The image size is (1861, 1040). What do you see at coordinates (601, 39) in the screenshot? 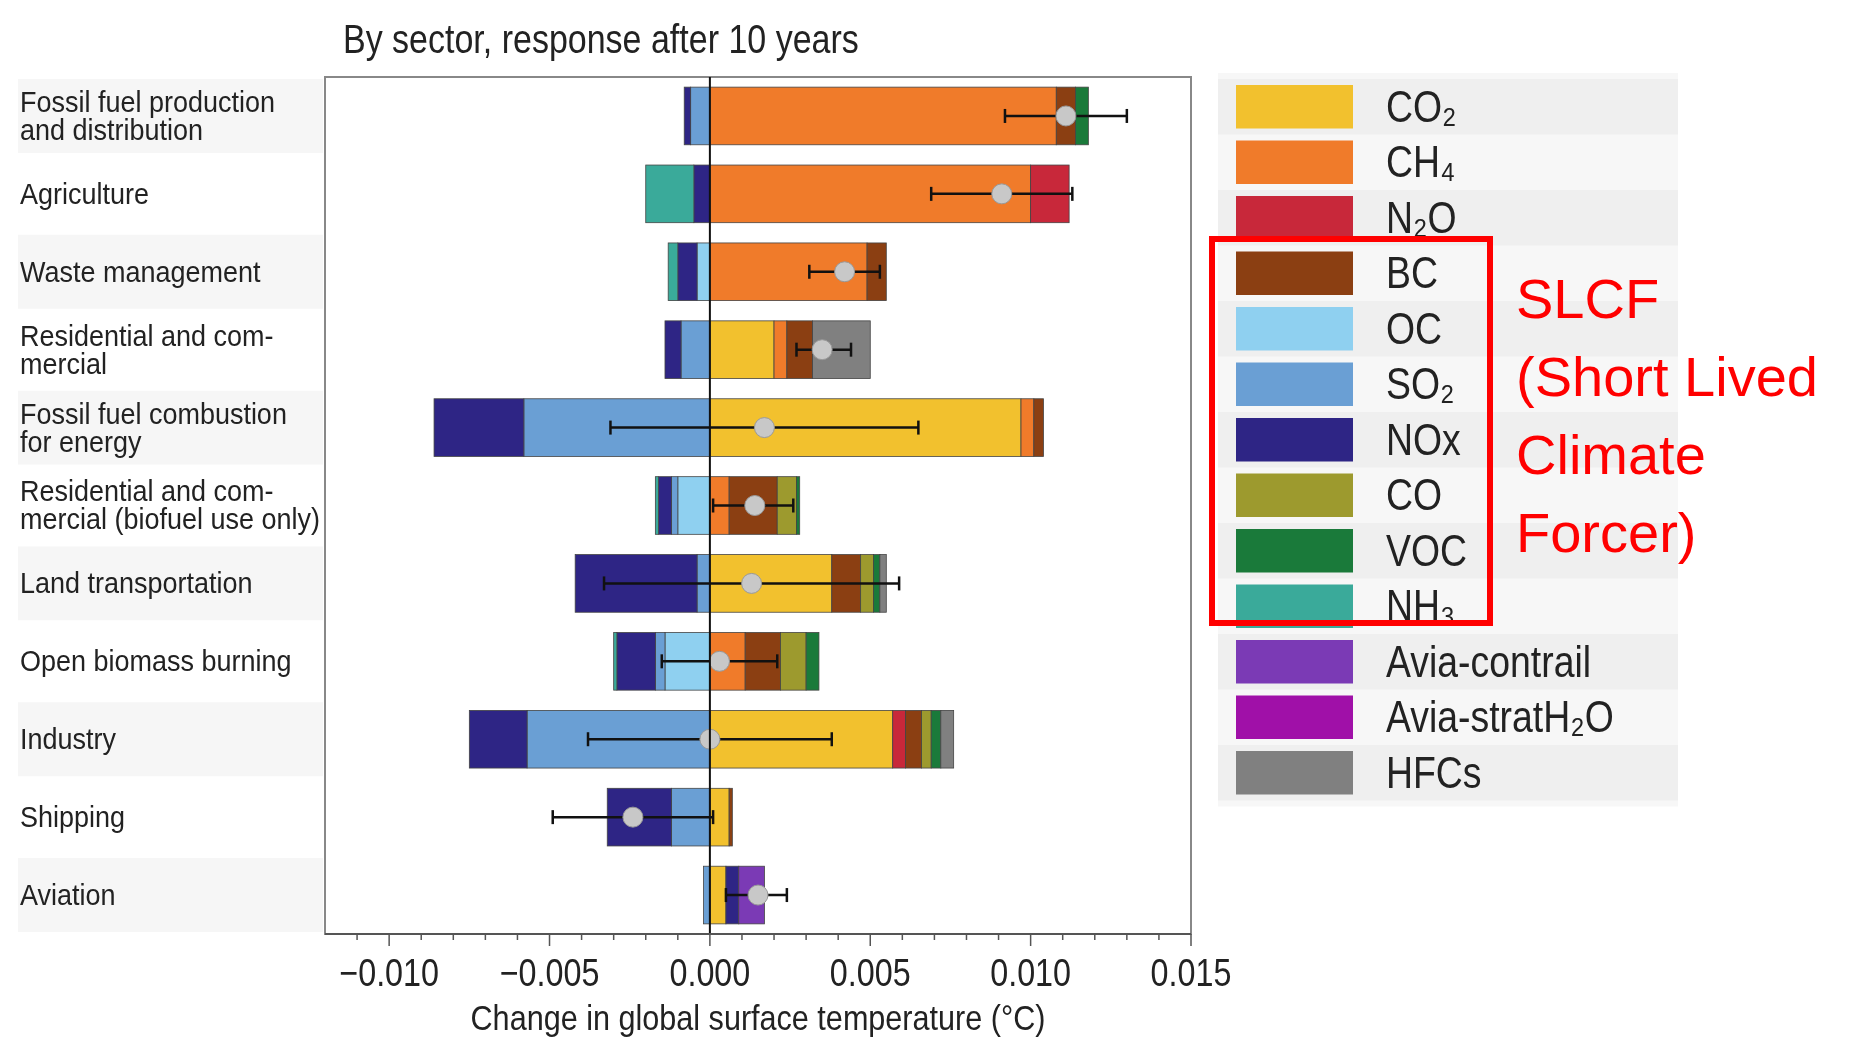
I see `chart-title: By sector, response after 10 years` at bounding box center [601, 39].